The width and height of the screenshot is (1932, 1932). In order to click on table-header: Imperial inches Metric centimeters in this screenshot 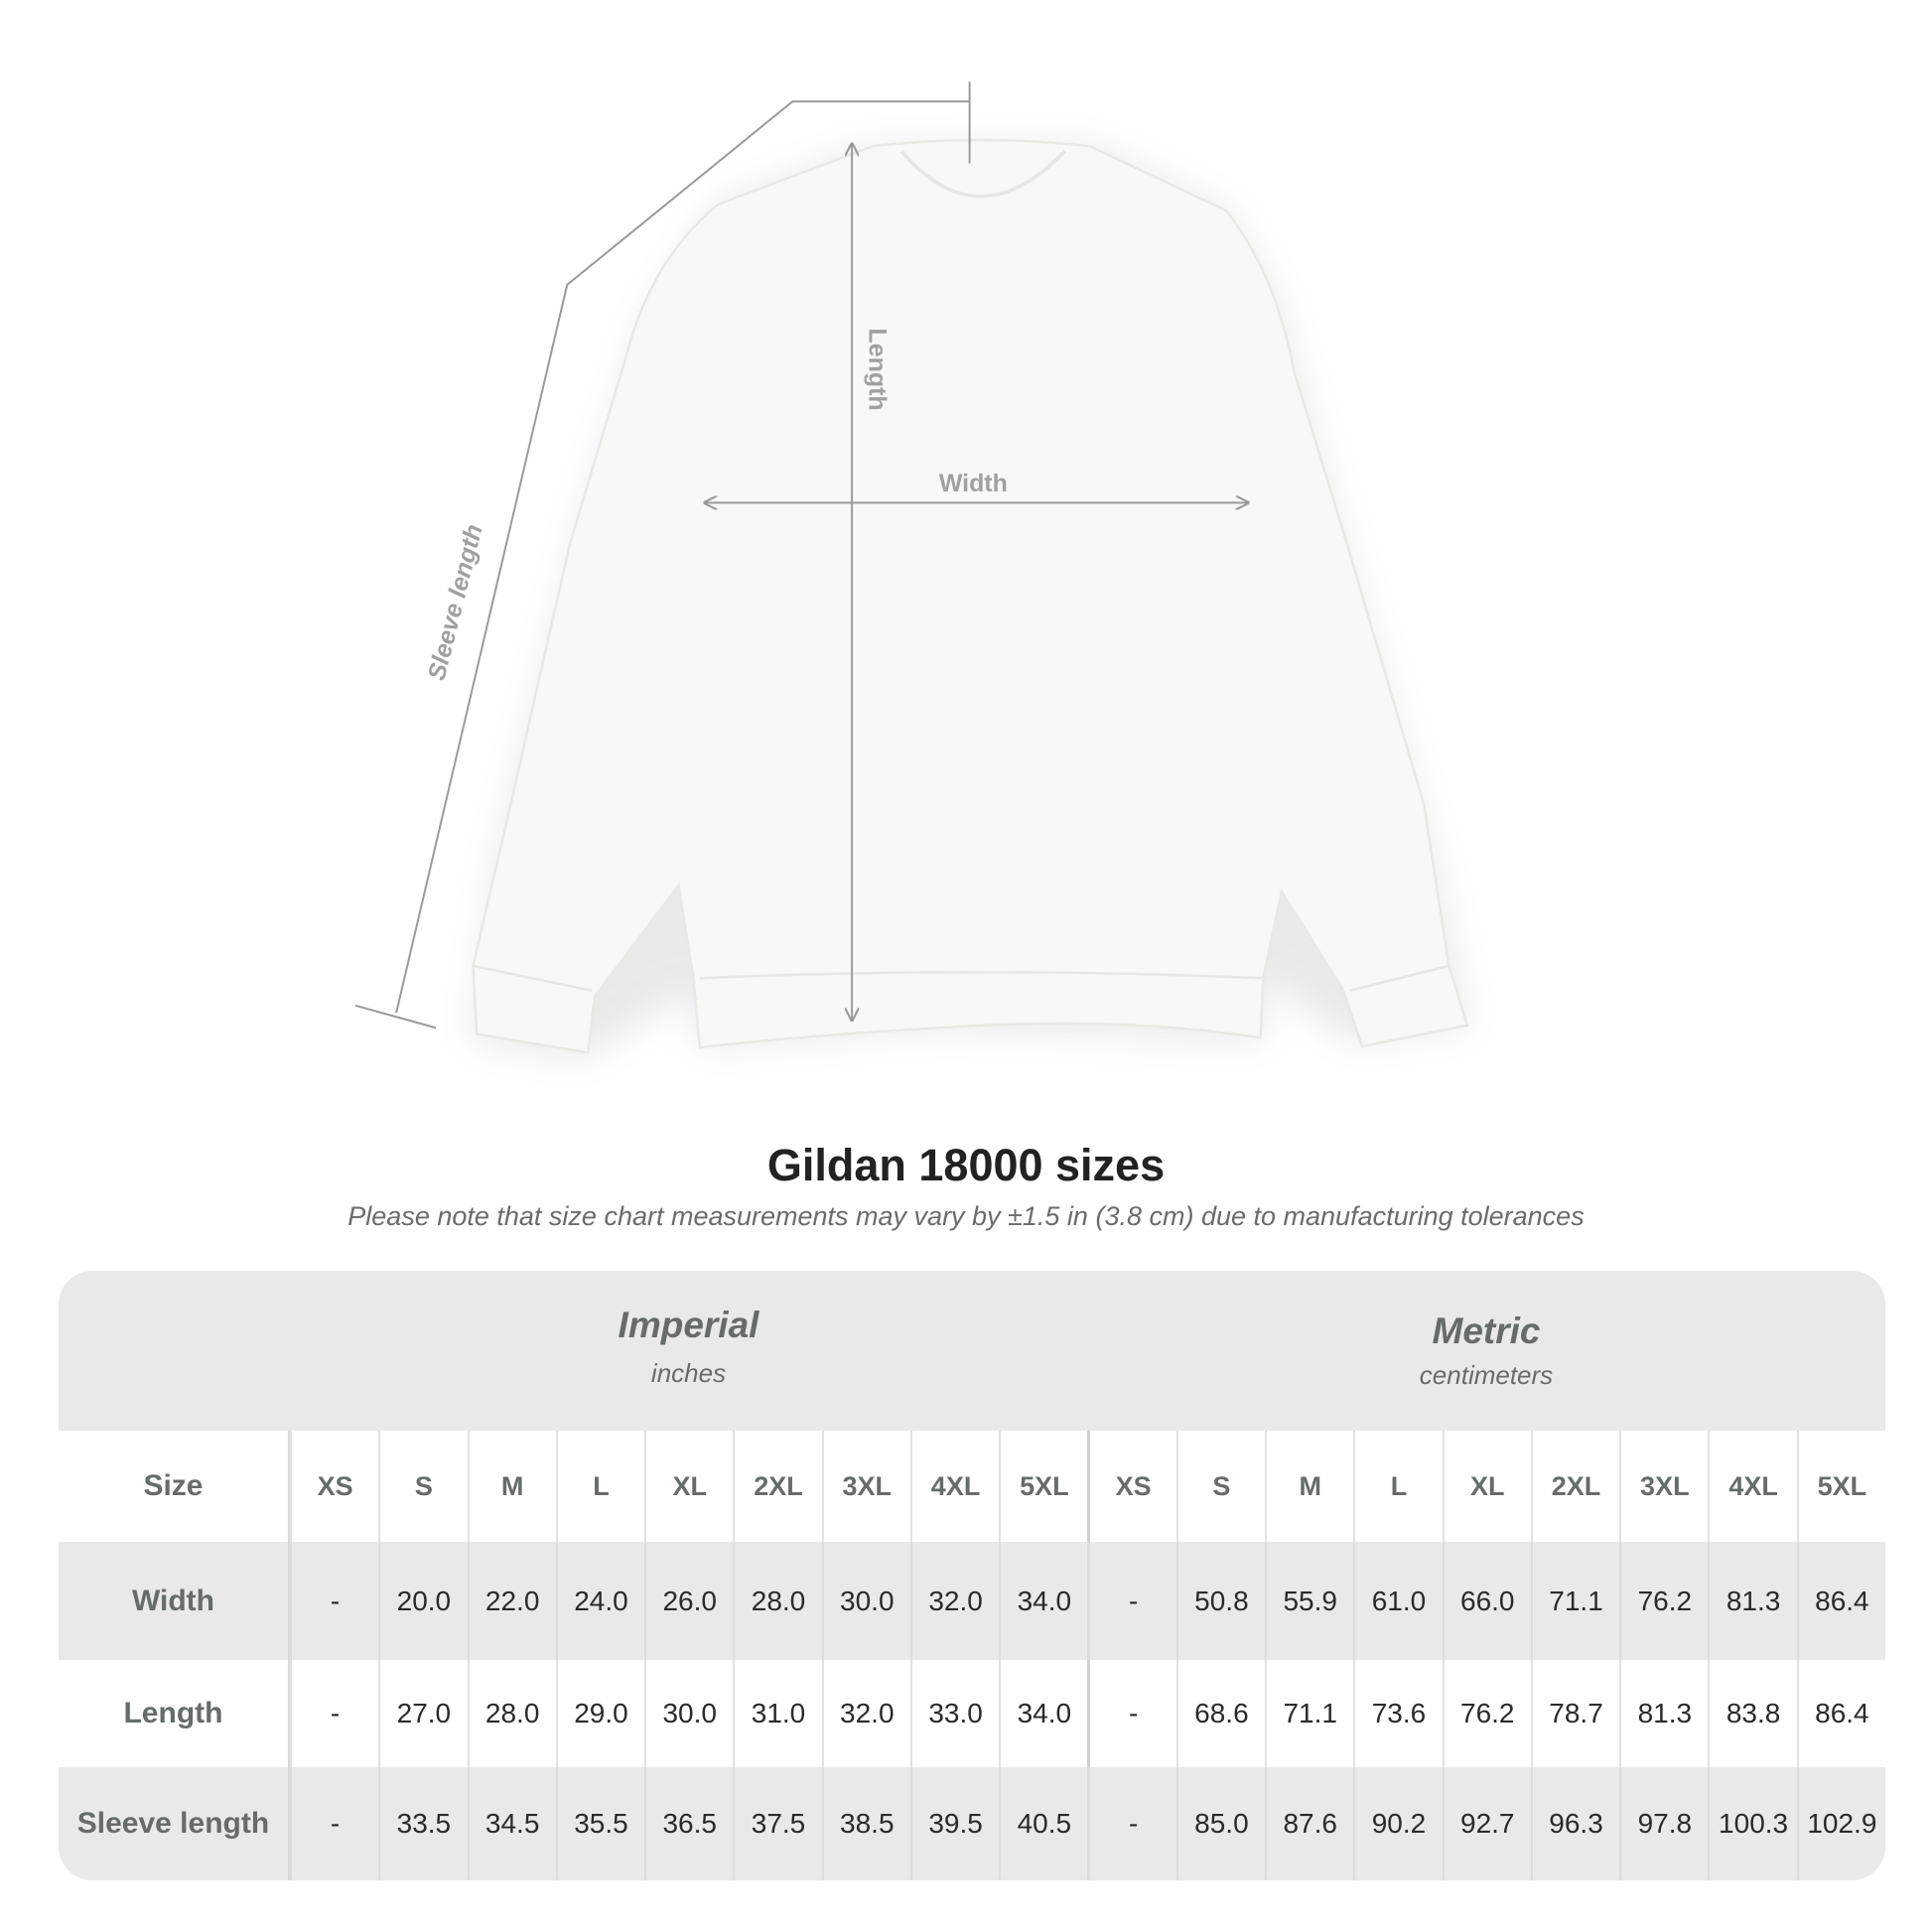, I will do `click(972, 1351)`.